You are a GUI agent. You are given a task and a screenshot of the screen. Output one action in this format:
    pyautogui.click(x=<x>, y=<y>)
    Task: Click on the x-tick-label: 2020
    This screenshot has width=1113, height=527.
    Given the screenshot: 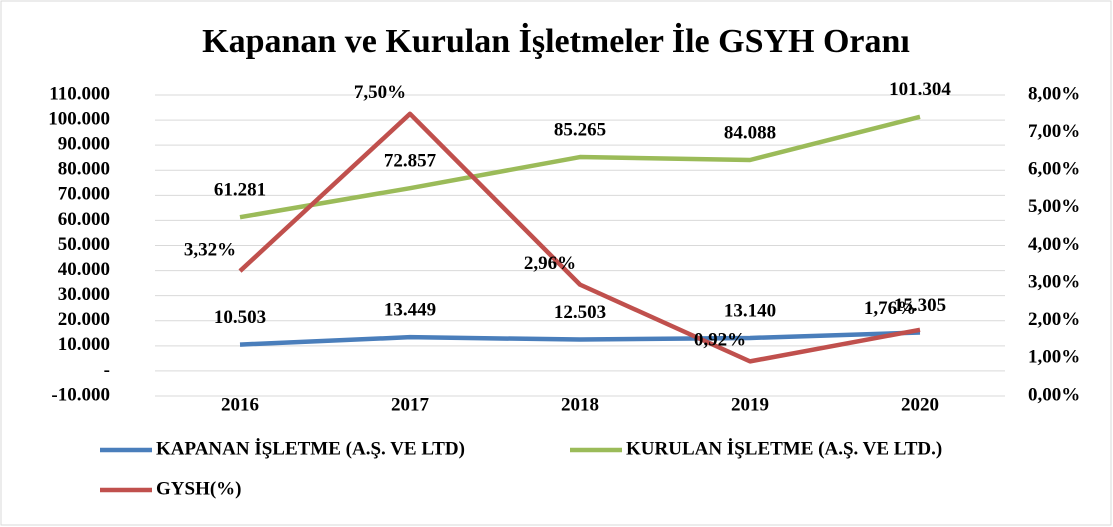 What is the action you would take?
    pyautogui.click(x=920, y=404)
    